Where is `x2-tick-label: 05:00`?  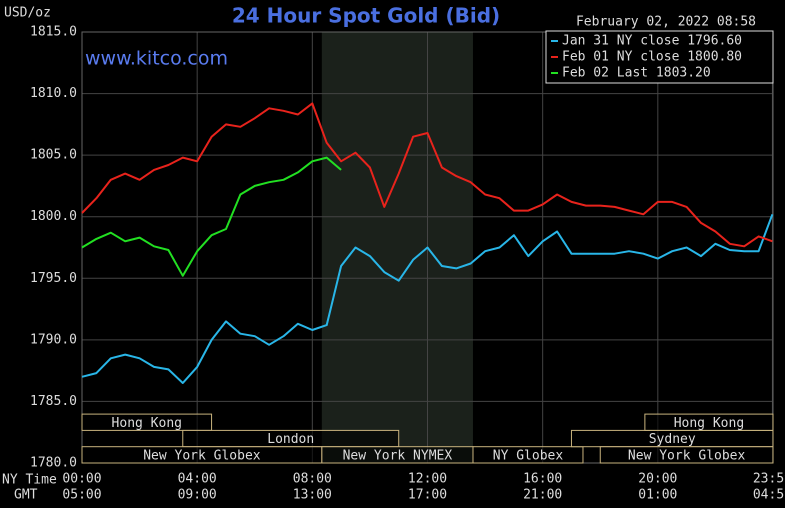 x2-tick-label: 05:00 is located at coordinates (81, 495).